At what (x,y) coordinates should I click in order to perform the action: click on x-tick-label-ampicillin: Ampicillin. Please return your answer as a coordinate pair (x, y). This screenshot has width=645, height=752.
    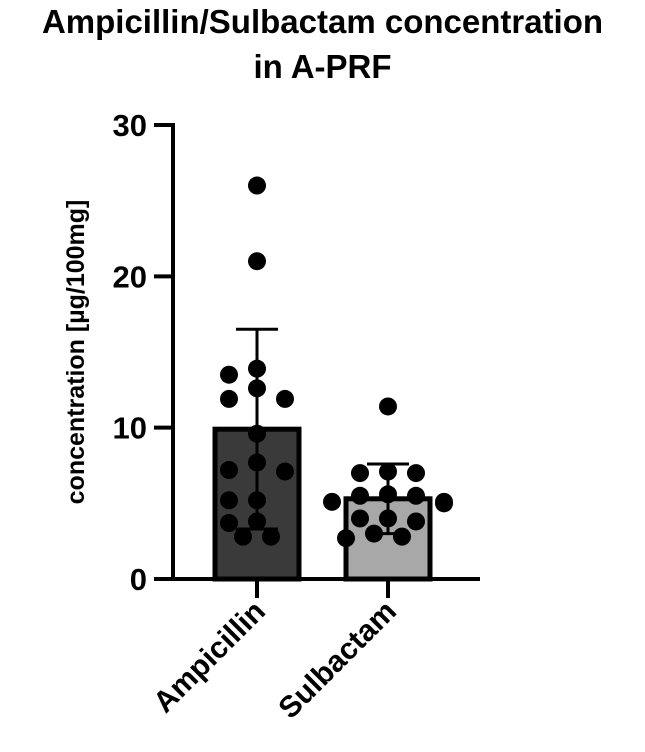
    Looking at the image, I should click on (209, 657).